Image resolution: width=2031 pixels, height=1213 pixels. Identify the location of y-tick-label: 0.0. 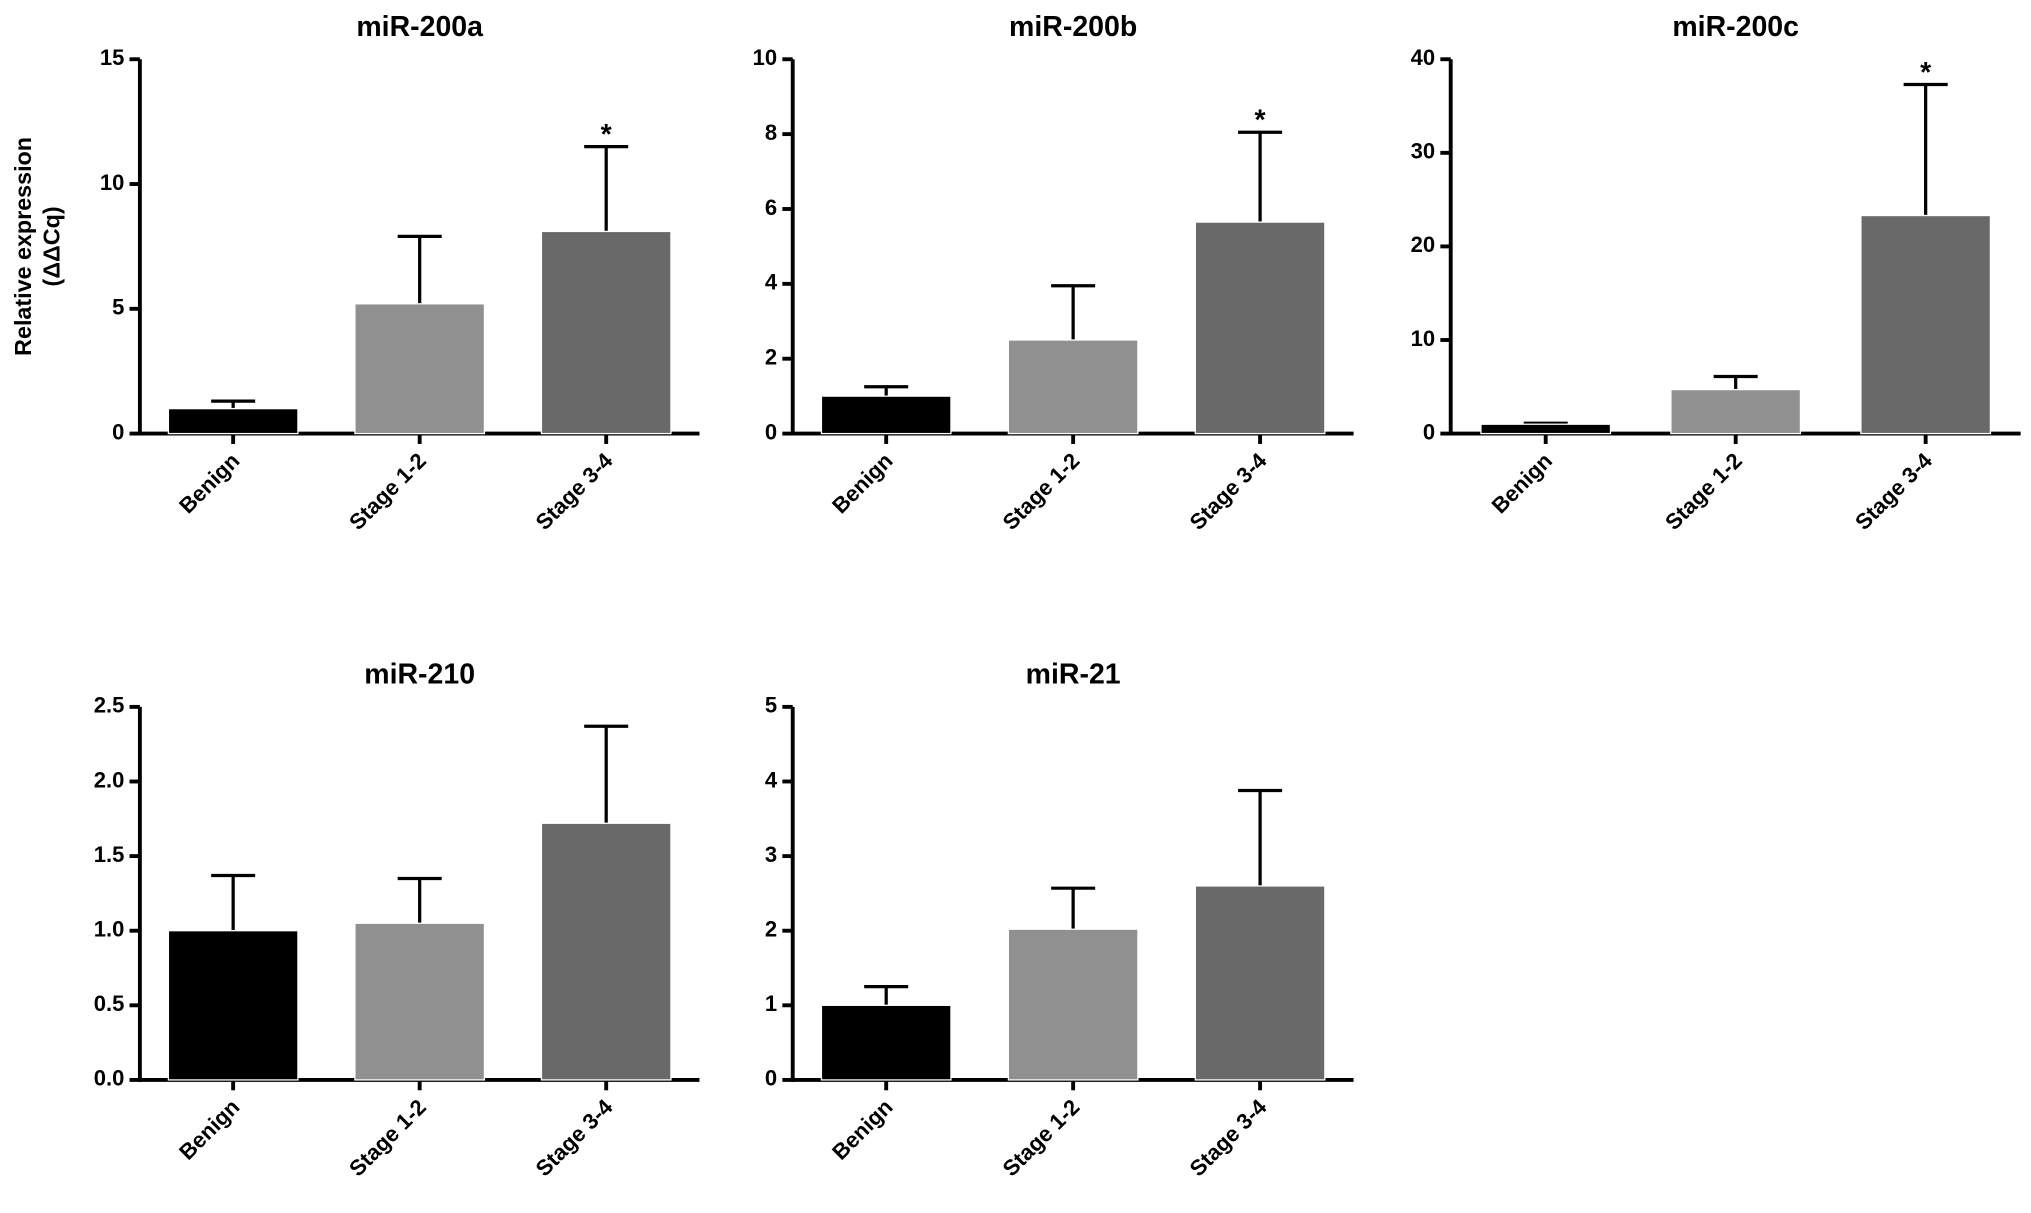
(109, 1078).